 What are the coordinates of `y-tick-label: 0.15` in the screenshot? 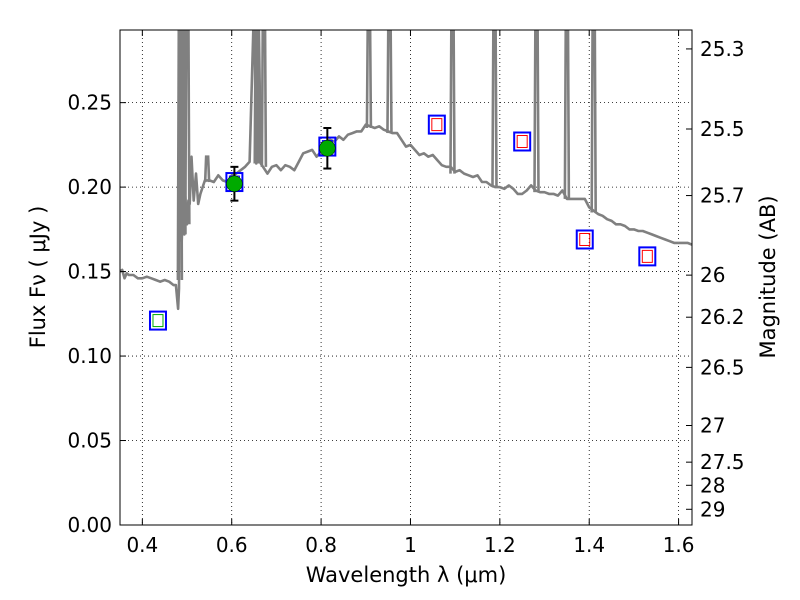 It's located at (89, 272).